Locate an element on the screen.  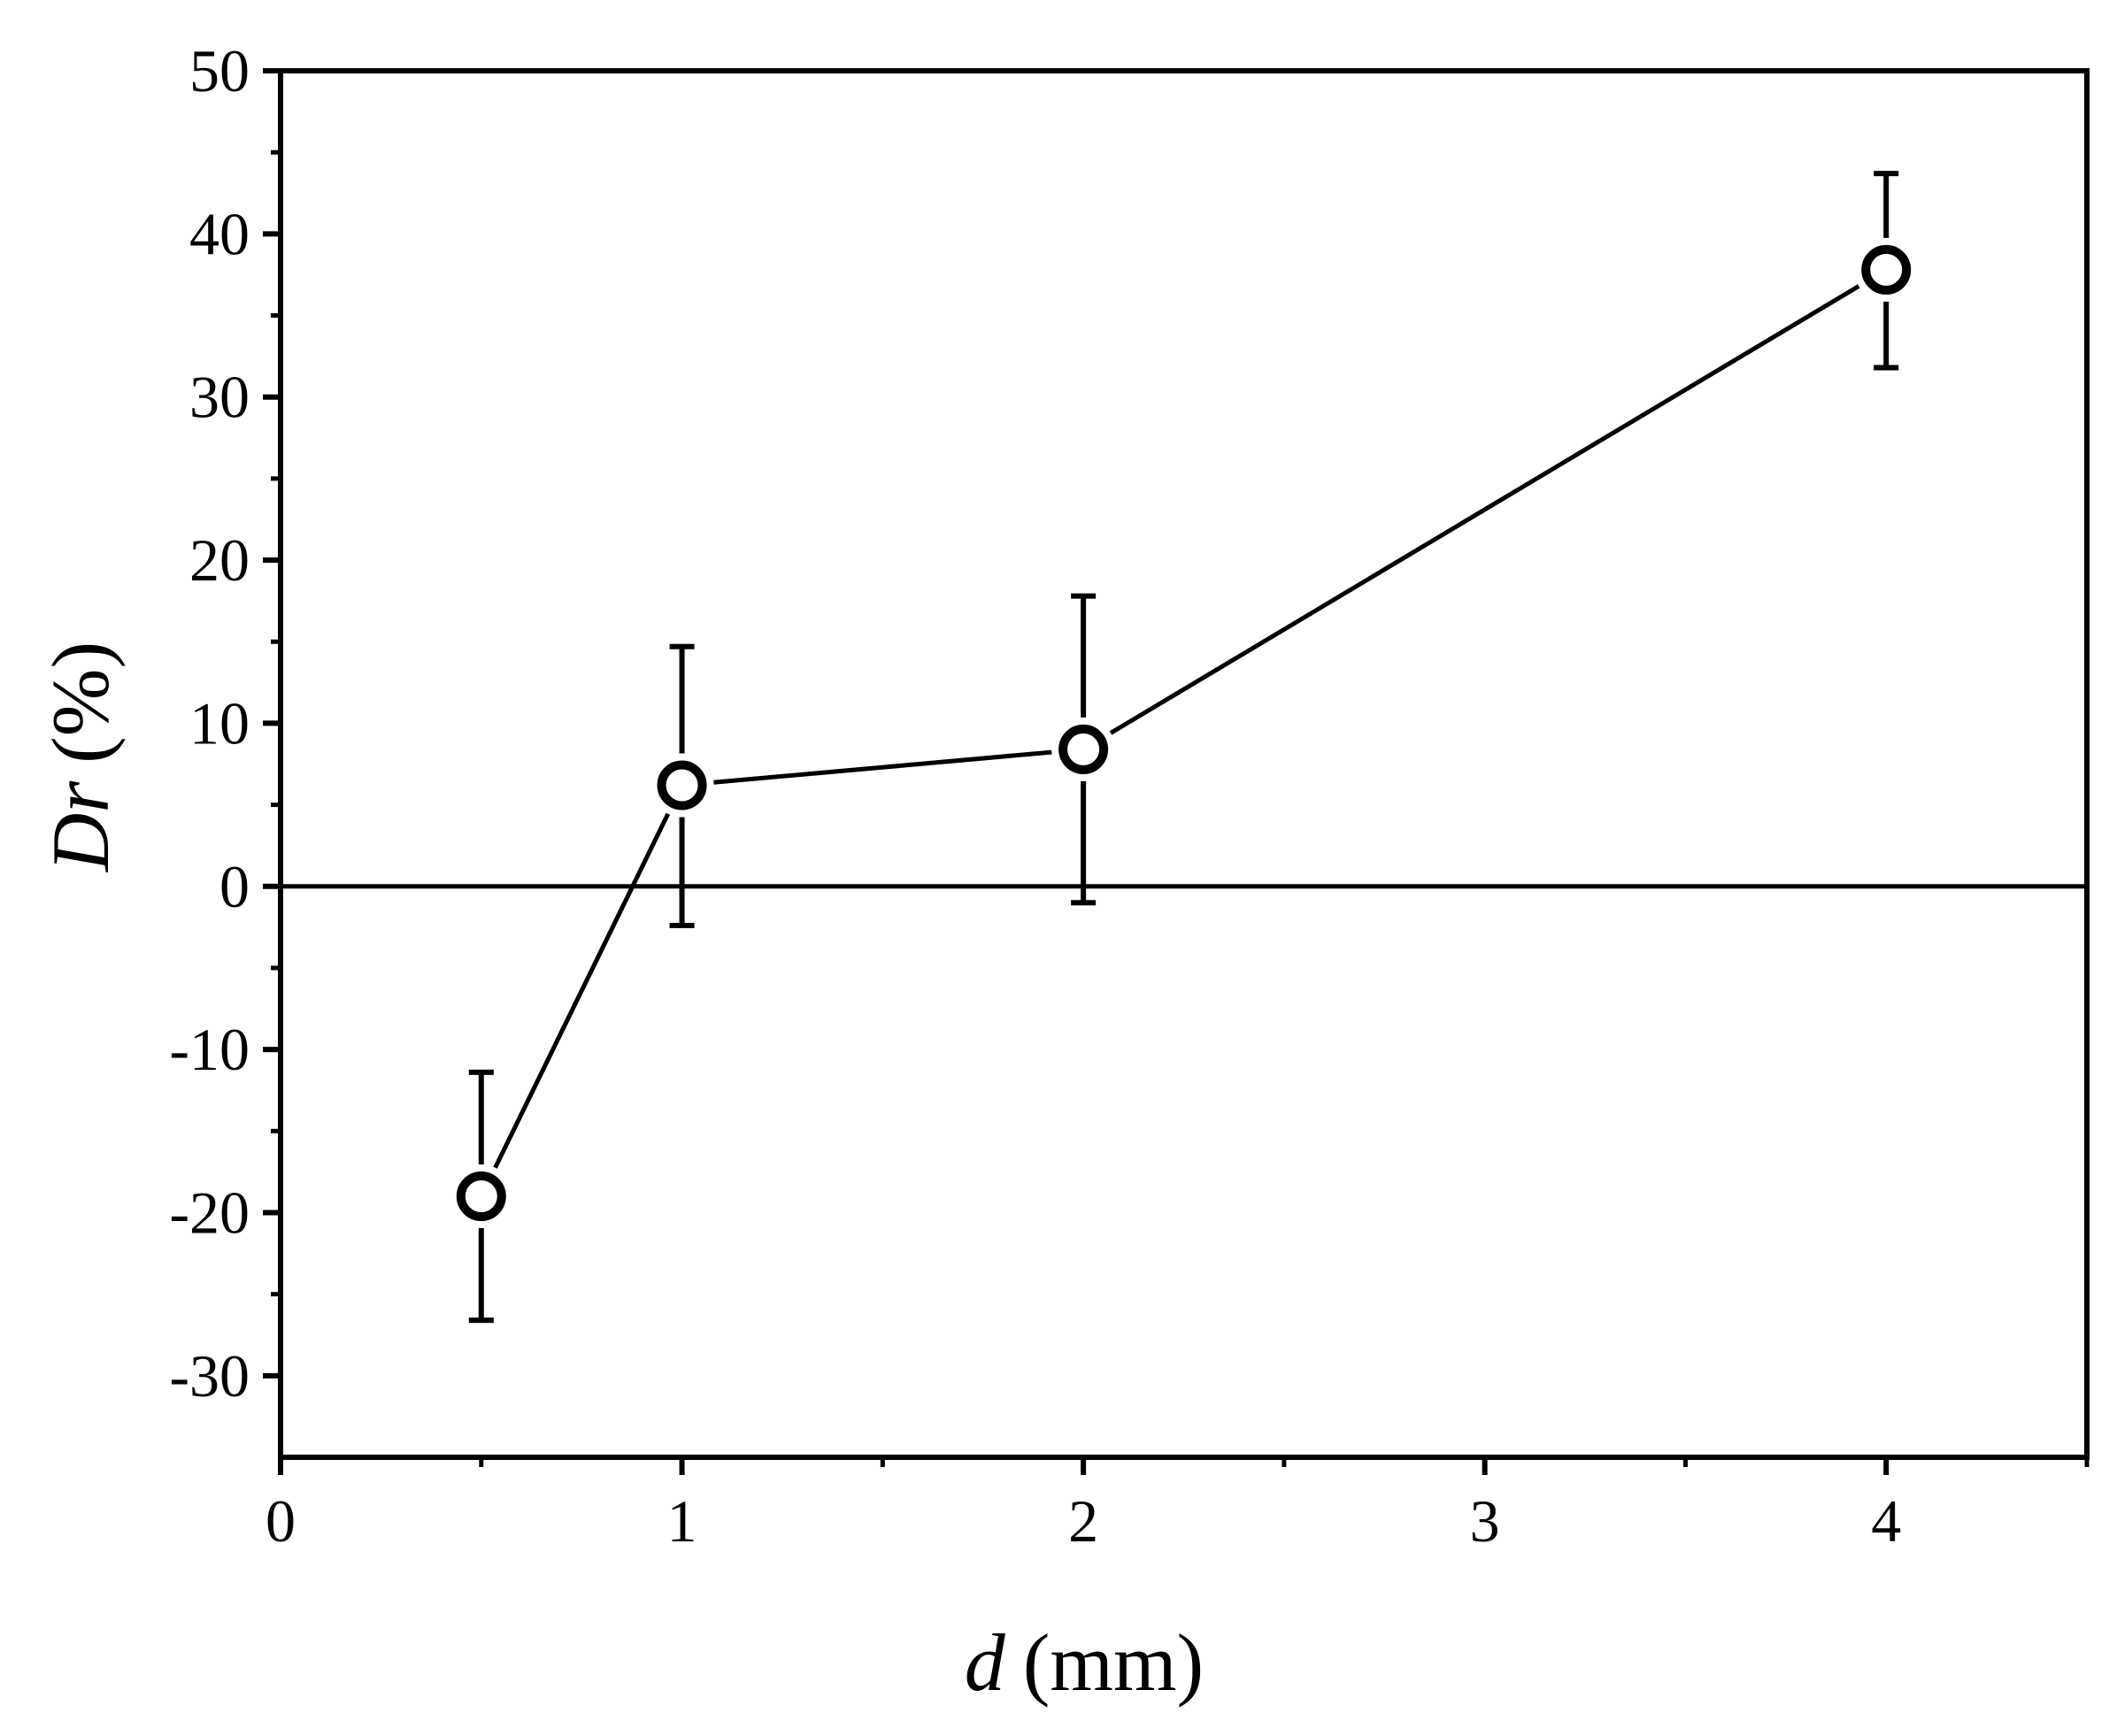
y-tick-label: 30 is located at coordinates (219, 397).